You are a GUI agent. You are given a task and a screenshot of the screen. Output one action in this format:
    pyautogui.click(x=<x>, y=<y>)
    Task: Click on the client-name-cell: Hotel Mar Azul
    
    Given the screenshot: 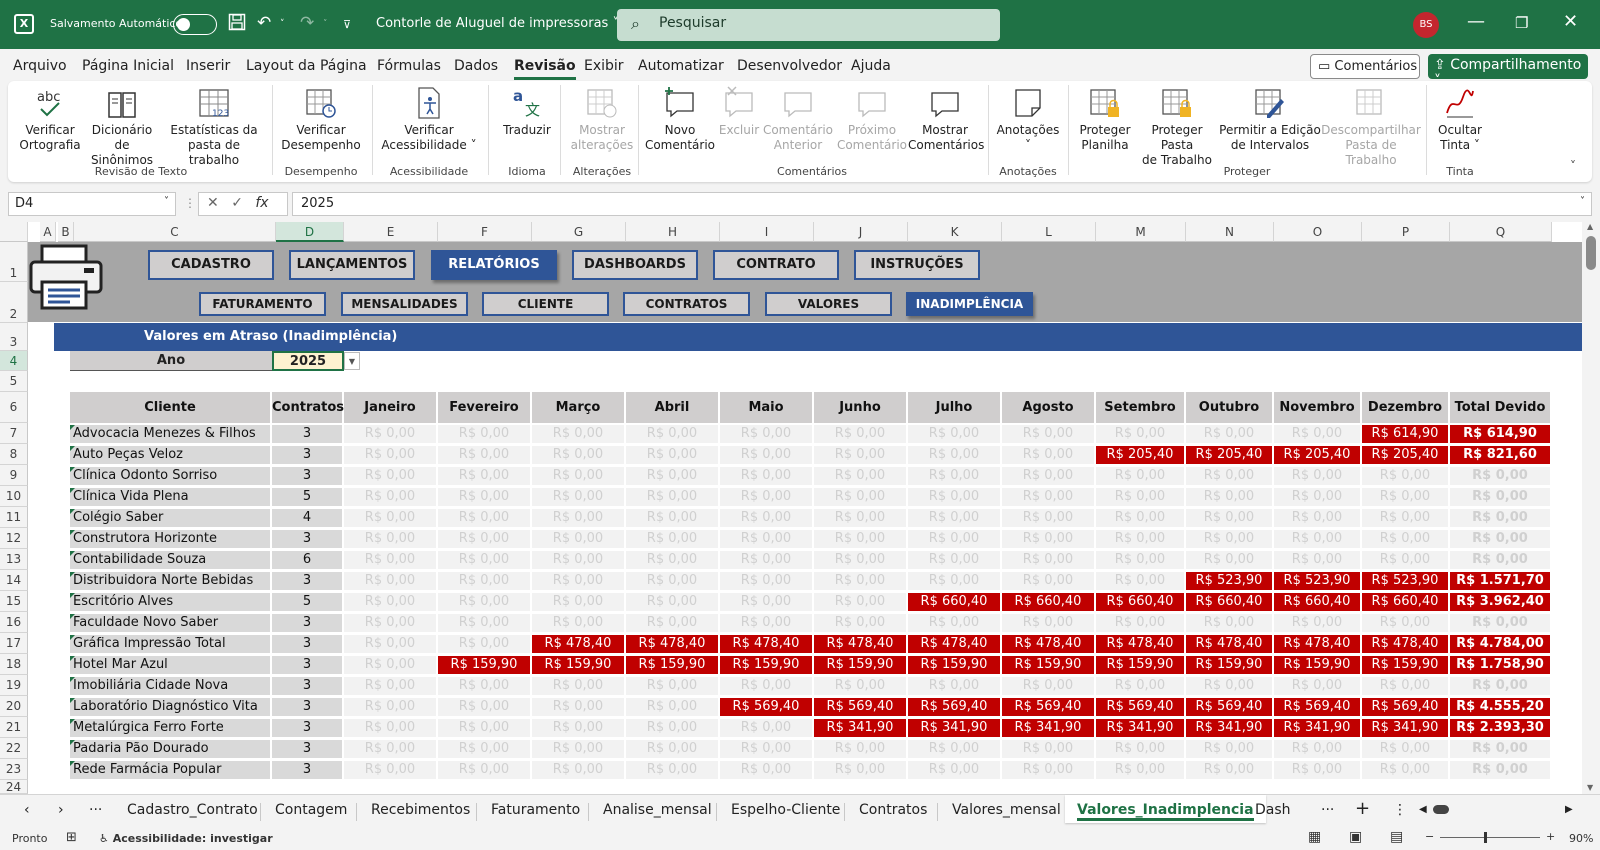 What is the action you would take?
    pyautogui.click(x=170, y=665)
    